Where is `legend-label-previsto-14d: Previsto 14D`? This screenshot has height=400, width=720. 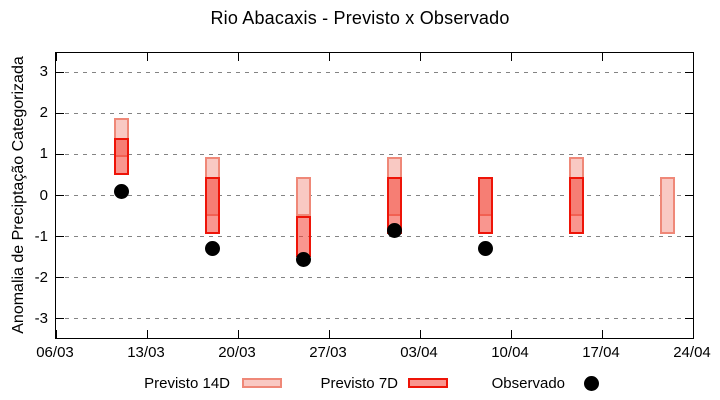 legend-label-previsto-14d: Previsto 14D is located at coordinates (187, 383).